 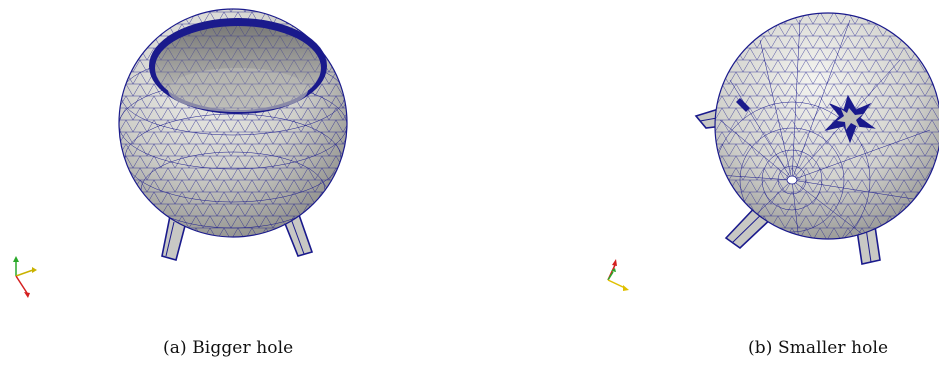 I want to click on pot-sphere, so click(x=826, y=126).